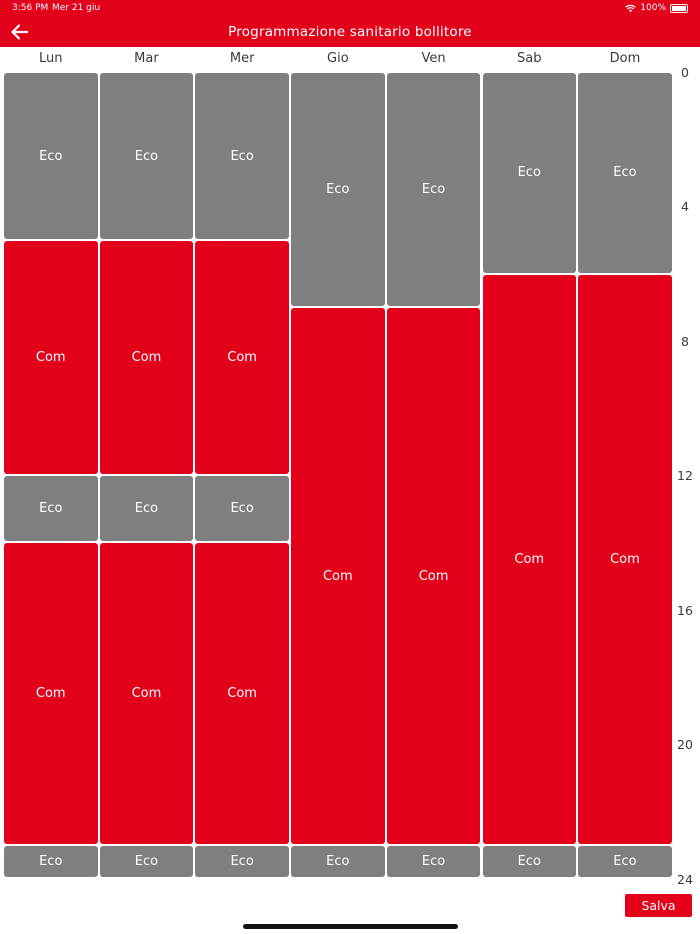 This screenshot has height=934, width=700. What do you see at coordinates (242, 58) in the screenshot?
I see `day-header-mer: Mer` at bounding box center [242, 58].